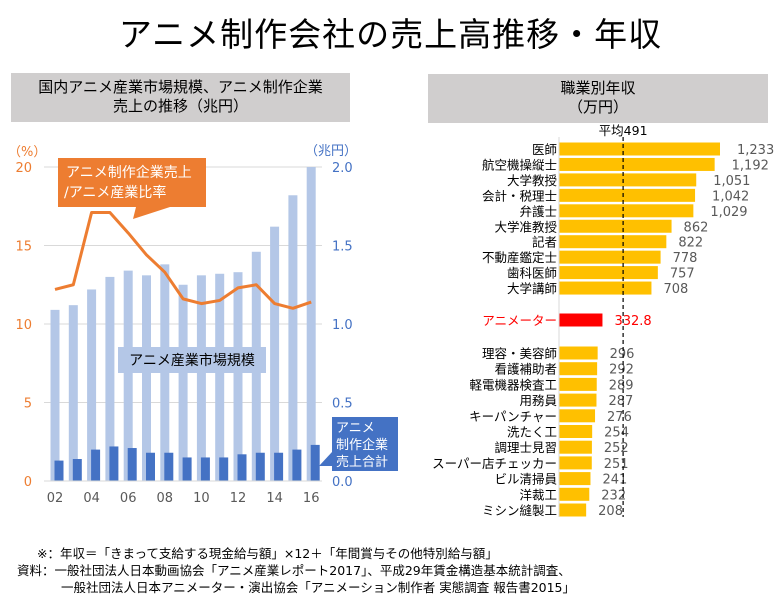 This screenshot has width=781, height=604. What do you see at coordinates (690, 243) in the screenshot?
I see `income-value-label: 822` at bounding box center [690, 243].